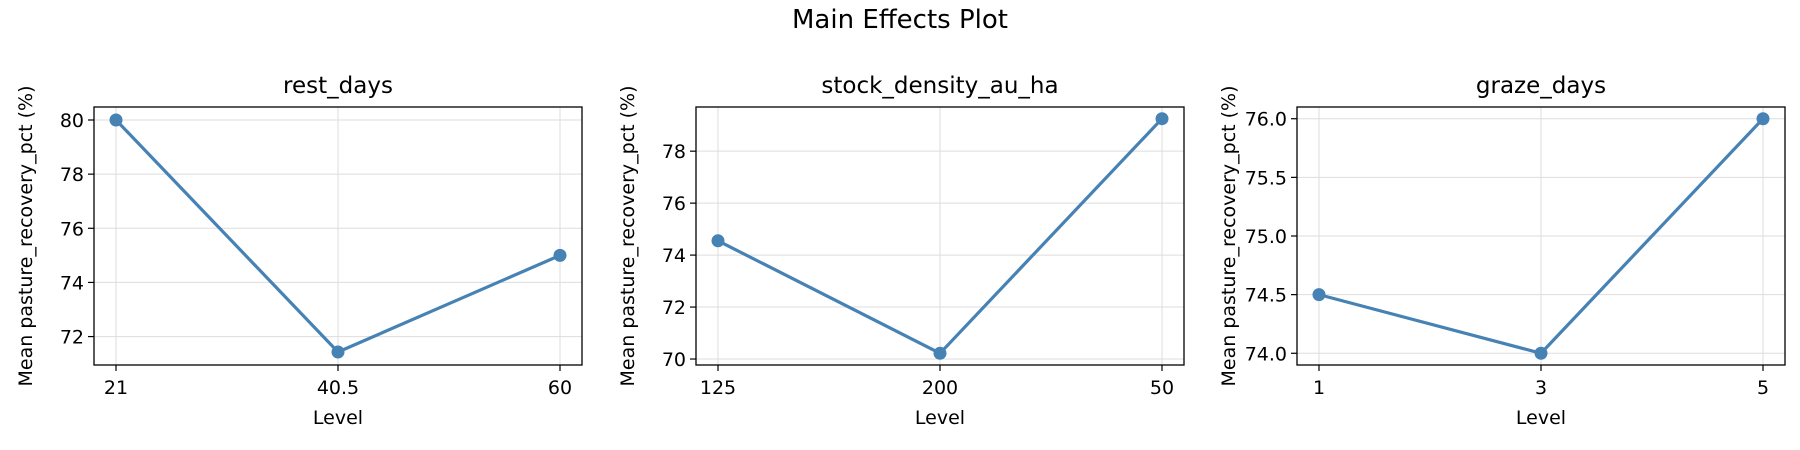 The height and width of the screenshot is (450, 1800). Describe the element at coordinates (940, 388) in the screenshot. I see `x-tick-label: 200` at that location.